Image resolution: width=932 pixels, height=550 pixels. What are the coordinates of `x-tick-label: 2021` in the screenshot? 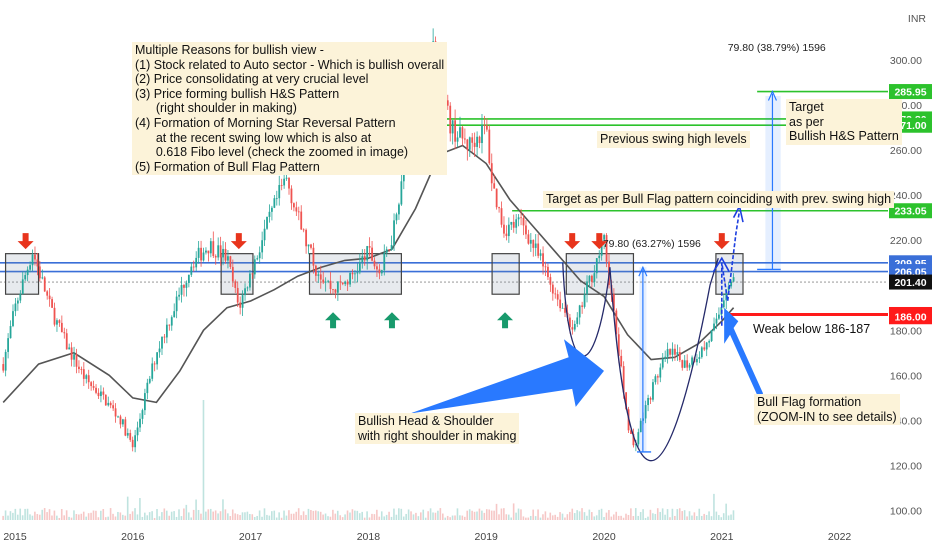 It's located at (722, 537).